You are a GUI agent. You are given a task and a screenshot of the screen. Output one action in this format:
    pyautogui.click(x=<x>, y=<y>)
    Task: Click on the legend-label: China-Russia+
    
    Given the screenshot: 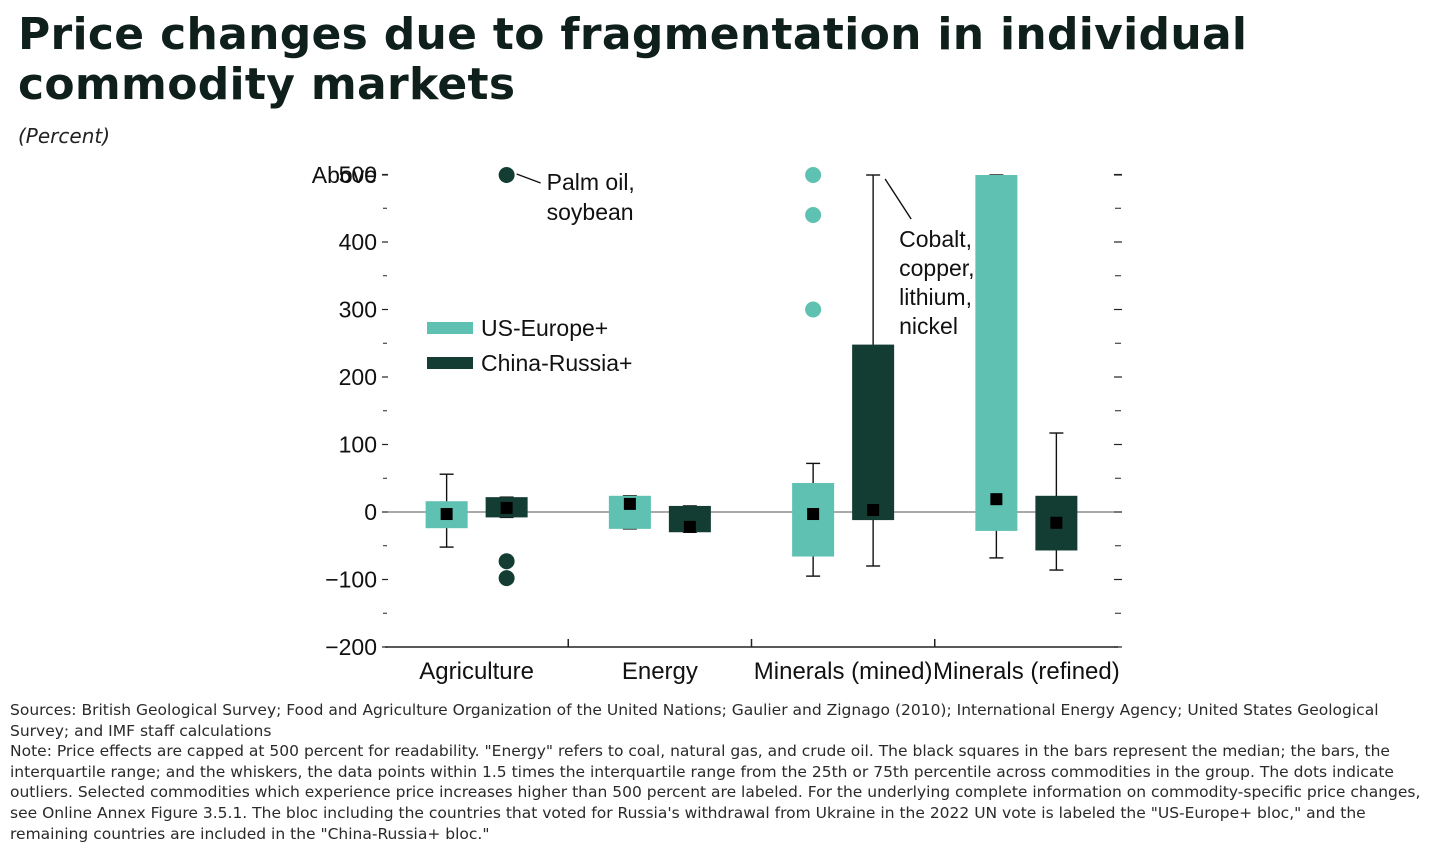 What is the action you would take?
    pyautogui.click(x=557, y=363)
    